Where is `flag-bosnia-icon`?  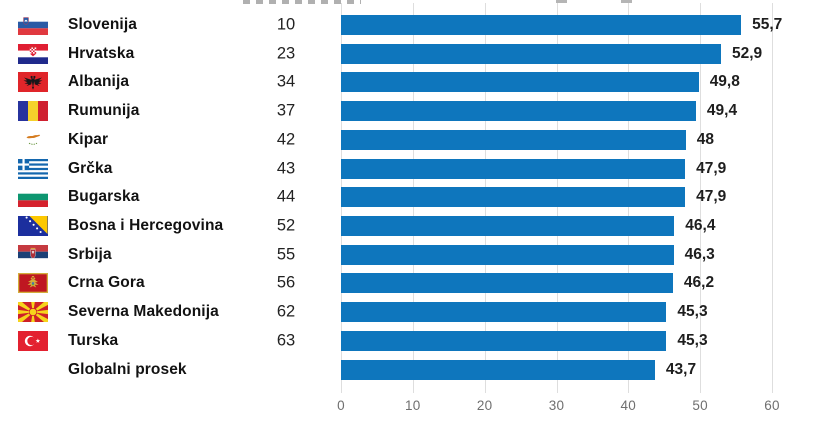 flag-bosnia-icon is located at coordinates (33, 226).